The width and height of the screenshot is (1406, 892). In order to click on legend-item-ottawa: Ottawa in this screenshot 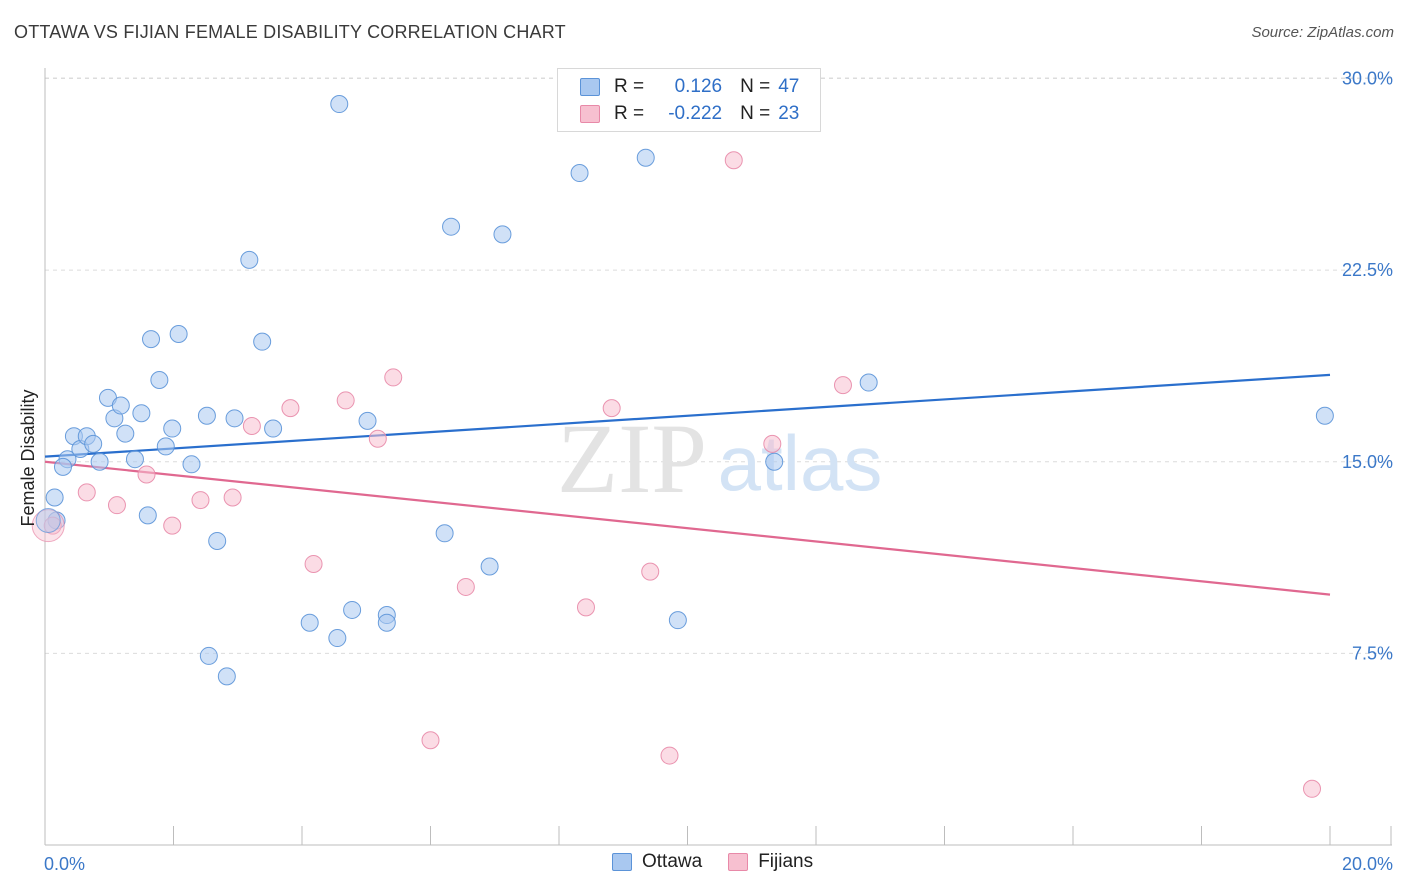, I will do `click(657, 862)`.